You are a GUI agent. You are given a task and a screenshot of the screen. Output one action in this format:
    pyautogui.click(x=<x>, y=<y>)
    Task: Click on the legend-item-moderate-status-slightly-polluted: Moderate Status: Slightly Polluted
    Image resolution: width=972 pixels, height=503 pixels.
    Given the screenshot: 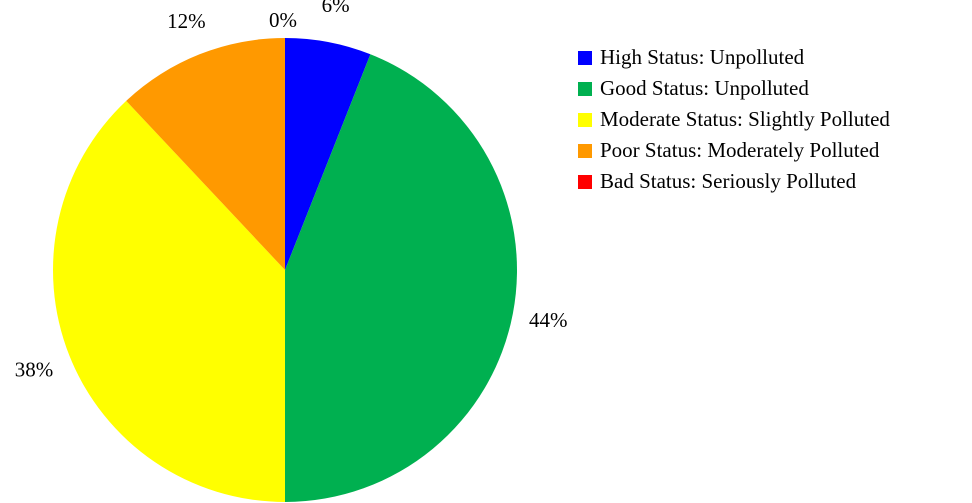 What is the action you would take?
    pyautogui.click(x=734, y=119)
    